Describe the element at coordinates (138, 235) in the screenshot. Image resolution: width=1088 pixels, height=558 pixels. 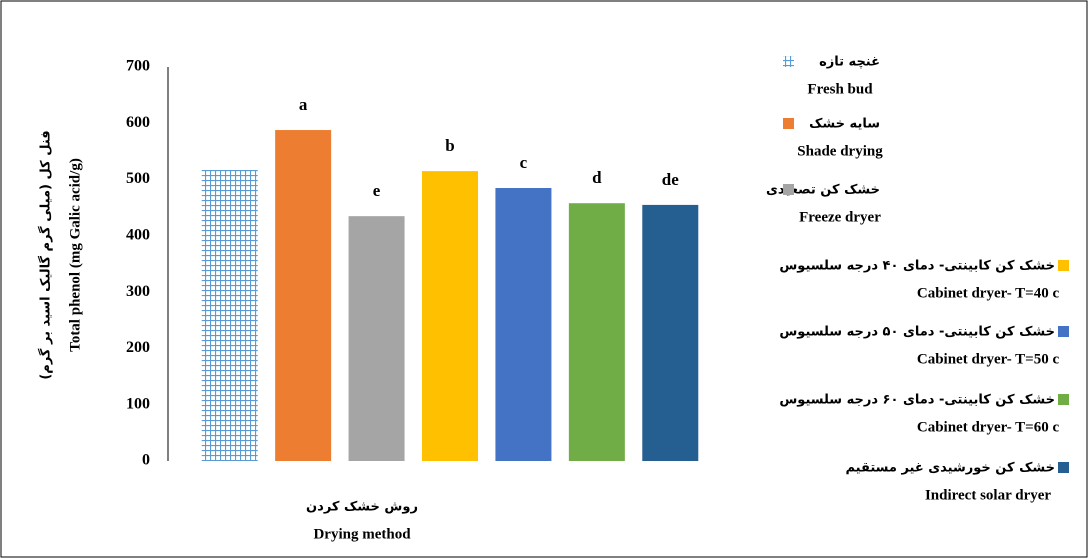
I see `y-tick-label: 400` at that location.